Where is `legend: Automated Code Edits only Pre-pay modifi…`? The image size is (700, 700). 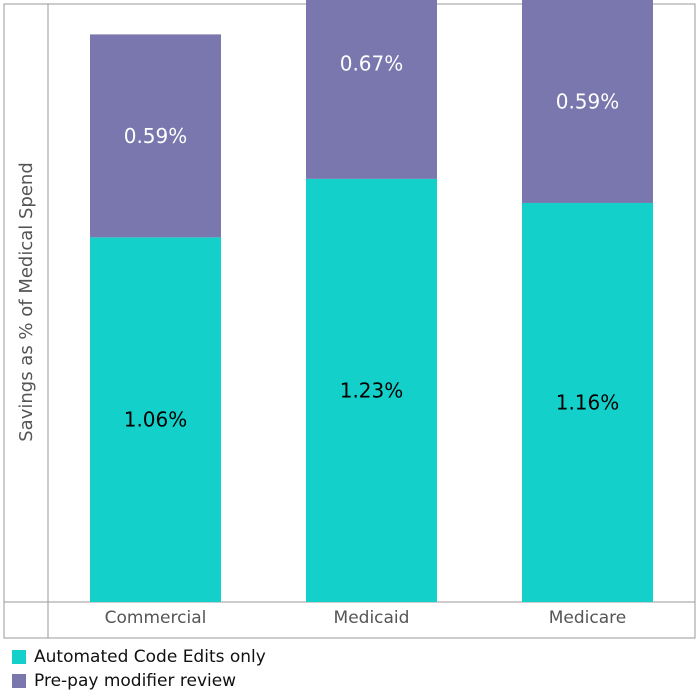 legend: Automated Code Edits only Pre-pay modifi… is located at coordinates (139, 669).